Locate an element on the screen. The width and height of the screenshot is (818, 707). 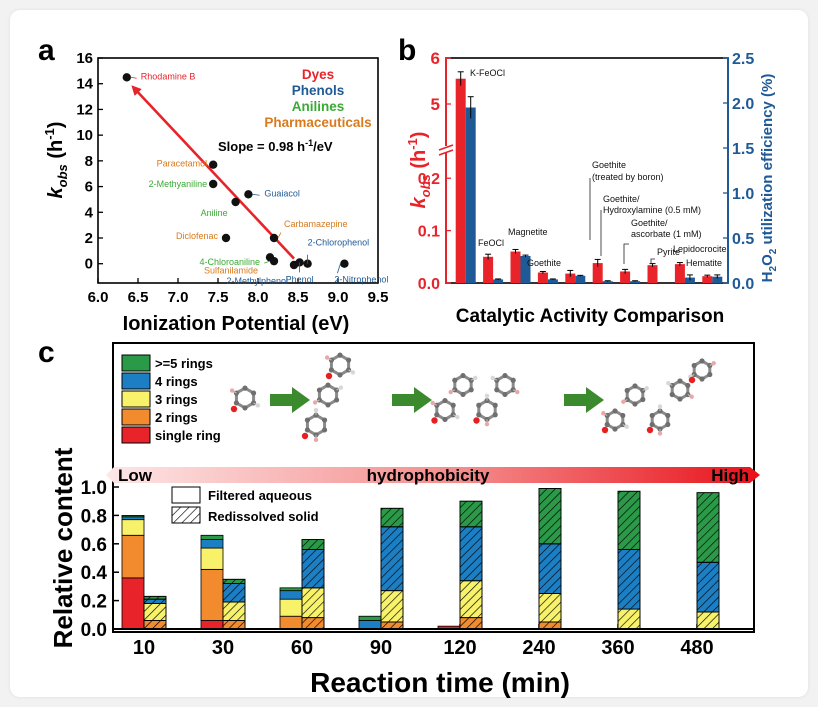
panel-b-label: b is located at coordinates (407, 50).